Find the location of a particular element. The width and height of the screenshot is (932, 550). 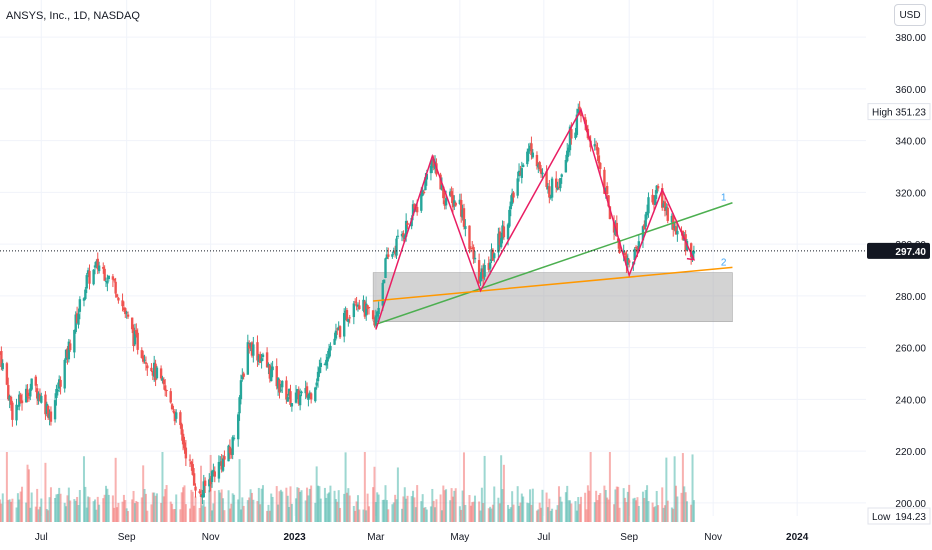

price-tick-label: 380.00 is located at coordinates (910, 38).